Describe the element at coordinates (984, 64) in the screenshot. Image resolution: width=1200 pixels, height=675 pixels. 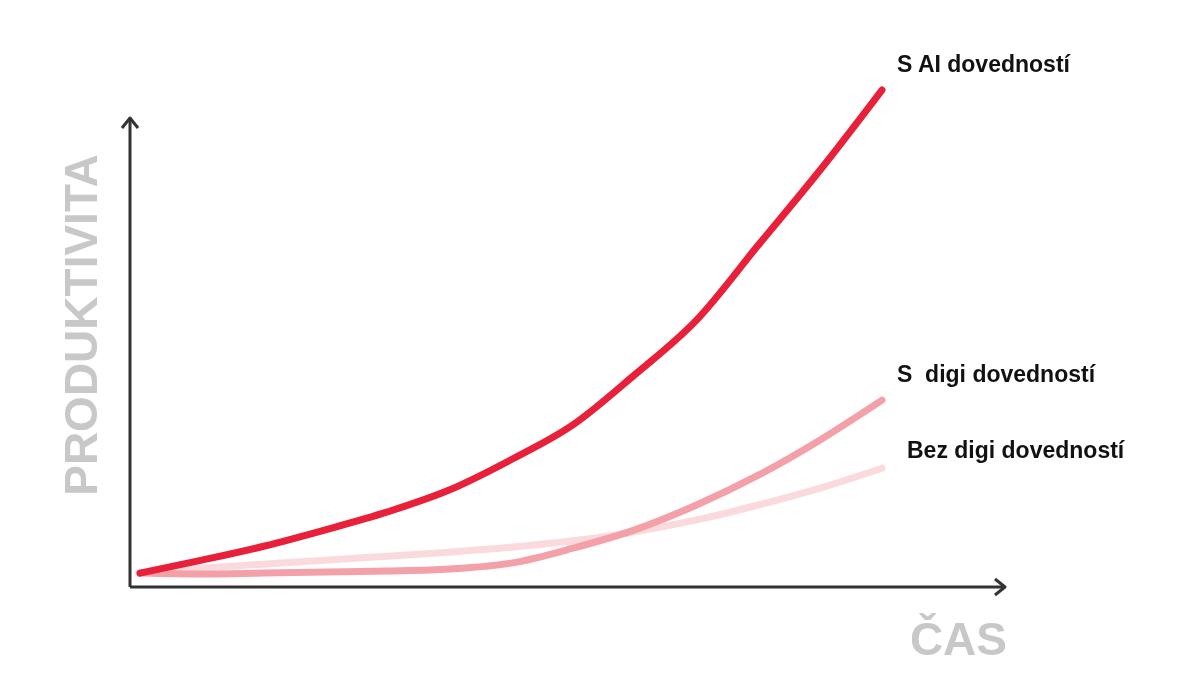
I see `series-label: S AI dovedností` at that location.